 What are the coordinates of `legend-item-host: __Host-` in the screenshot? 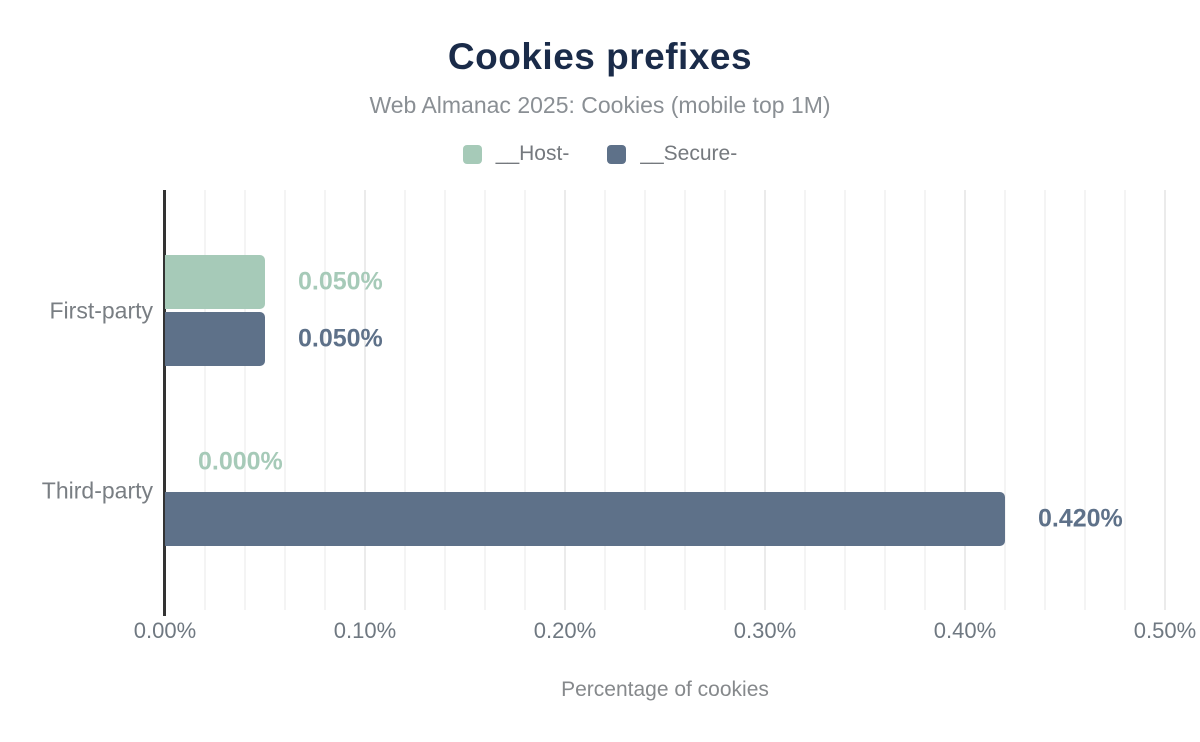 It's located at (516, 154).